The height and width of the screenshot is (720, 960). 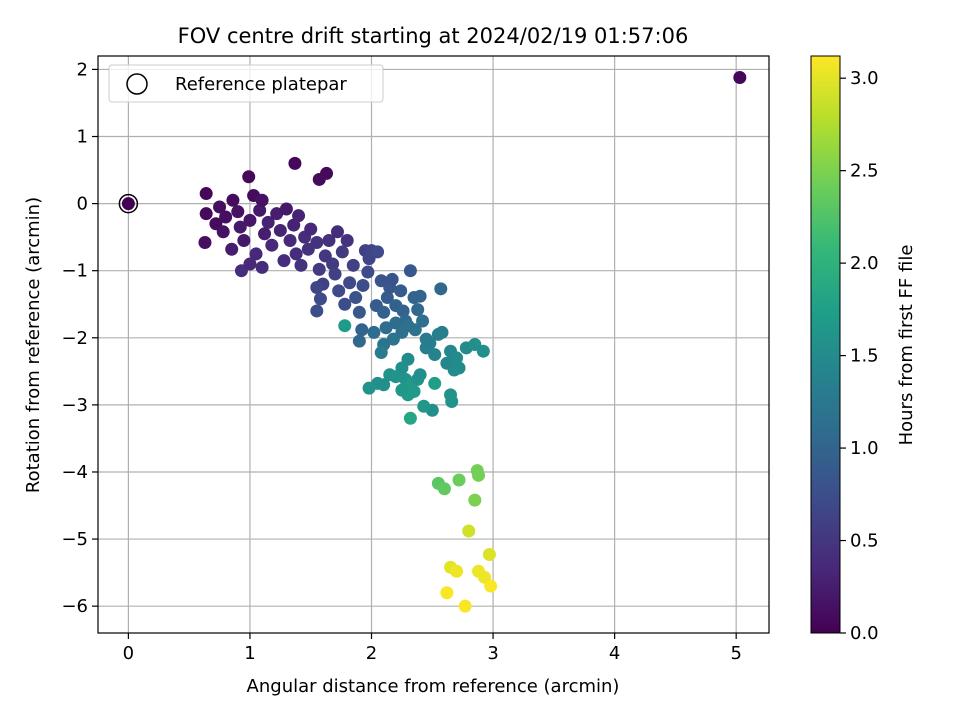 What do you see at coordinates (74, 539) in the screenshot?
I see `y-tick-label: −5` at bounding box center [74, 539].